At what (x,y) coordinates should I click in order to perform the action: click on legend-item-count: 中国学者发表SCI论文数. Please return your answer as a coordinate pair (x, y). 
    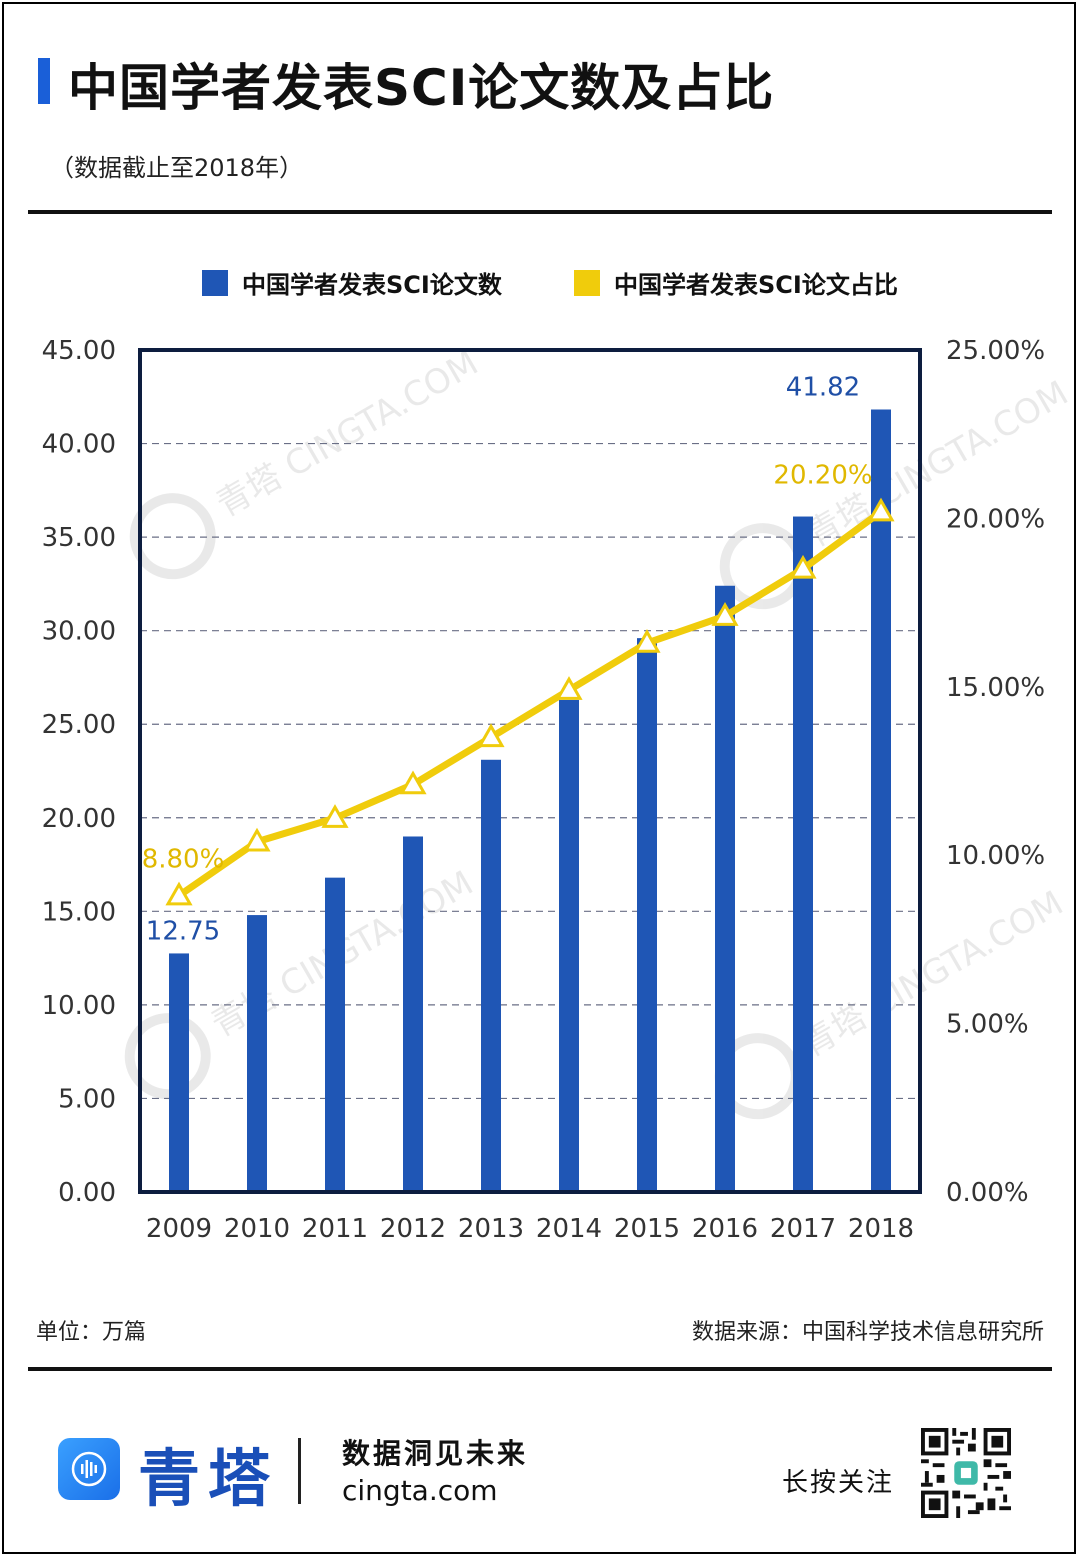
    Looking at the image, I should click on (352, 282).